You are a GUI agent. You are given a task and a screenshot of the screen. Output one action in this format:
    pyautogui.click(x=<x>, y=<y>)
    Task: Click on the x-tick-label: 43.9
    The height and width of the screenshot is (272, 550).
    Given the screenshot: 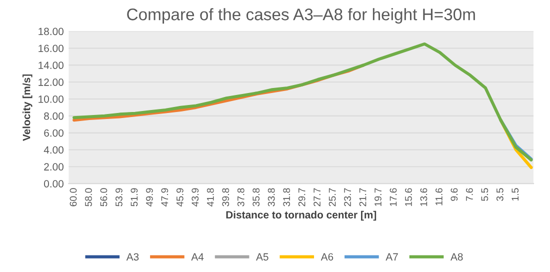 What is the action you would take?
    pyautogui.click(x=195, y=197)
    